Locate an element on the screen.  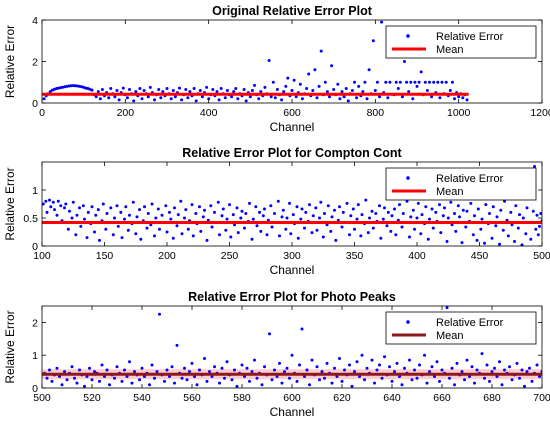
x-tick-label: 250 is located at coordinates (230, 256).